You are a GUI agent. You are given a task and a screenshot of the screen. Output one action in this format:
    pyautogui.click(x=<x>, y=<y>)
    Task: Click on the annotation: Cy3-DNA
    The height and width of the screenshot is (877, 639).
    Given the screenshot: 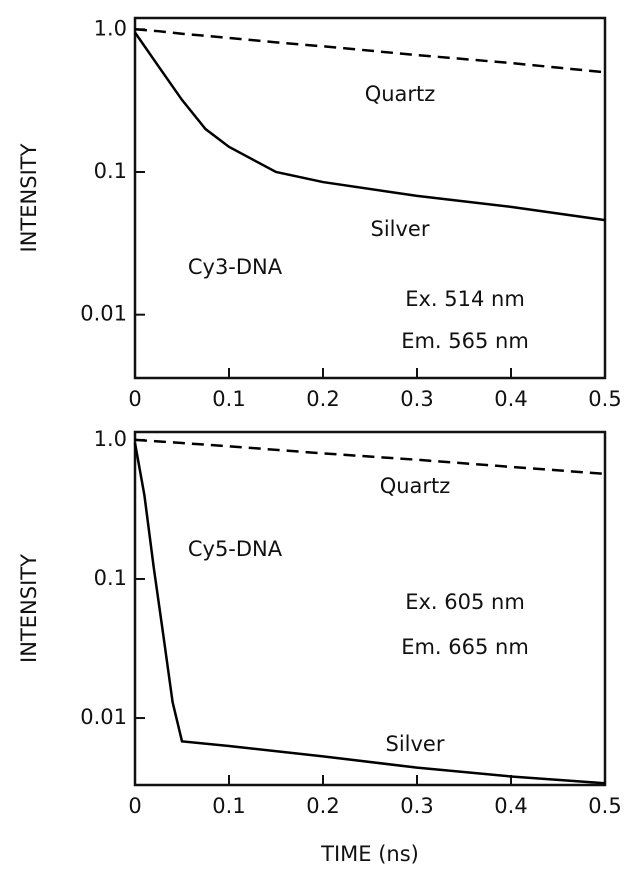 What is the action you would take?
    pyautogui.click(x=235, y=267)
    